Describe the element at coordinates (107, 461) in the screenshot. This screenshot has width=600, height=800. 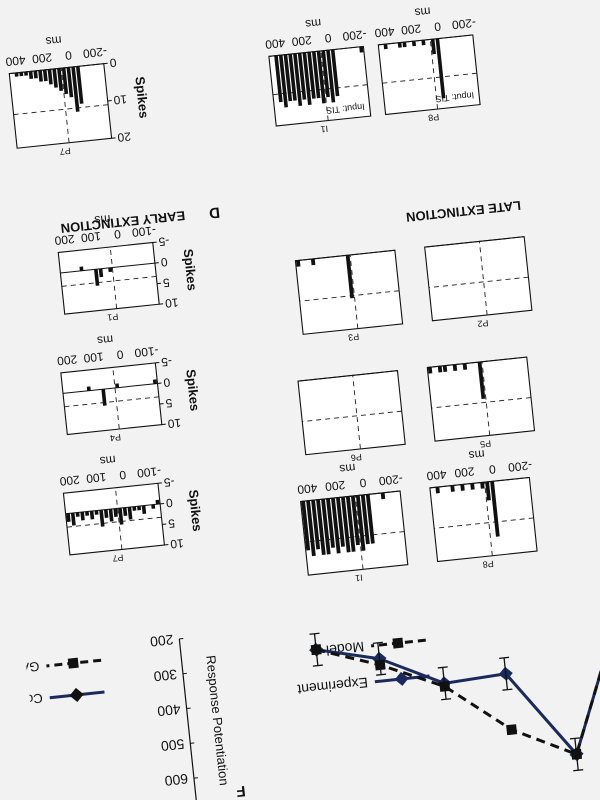
I see `x-axis-label: ms` at that location.